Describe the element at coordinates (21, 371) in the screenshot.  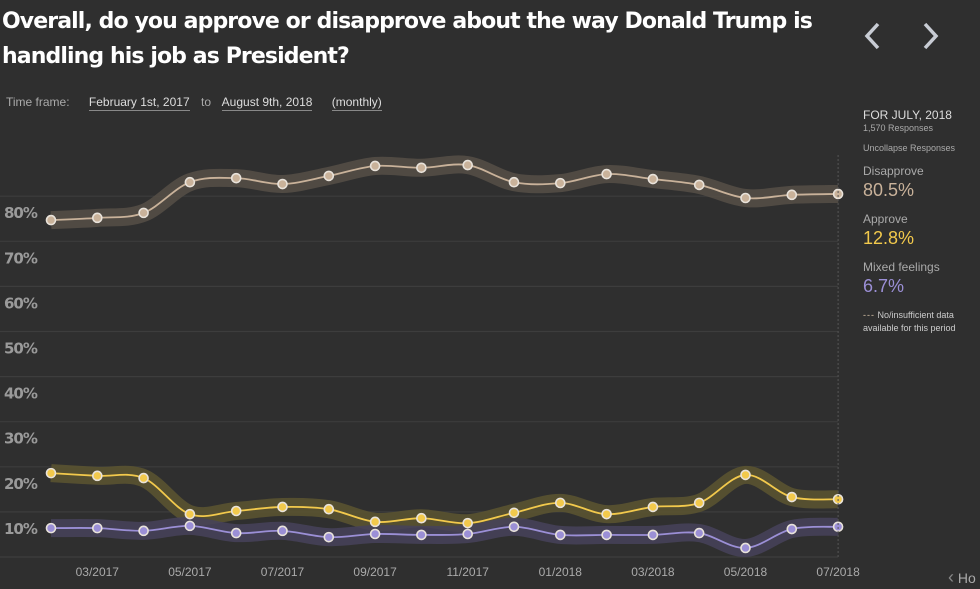
I see `y-axis-ticks: 10% 20% 30% 40% 50% 60% 70% 80%` at that location.